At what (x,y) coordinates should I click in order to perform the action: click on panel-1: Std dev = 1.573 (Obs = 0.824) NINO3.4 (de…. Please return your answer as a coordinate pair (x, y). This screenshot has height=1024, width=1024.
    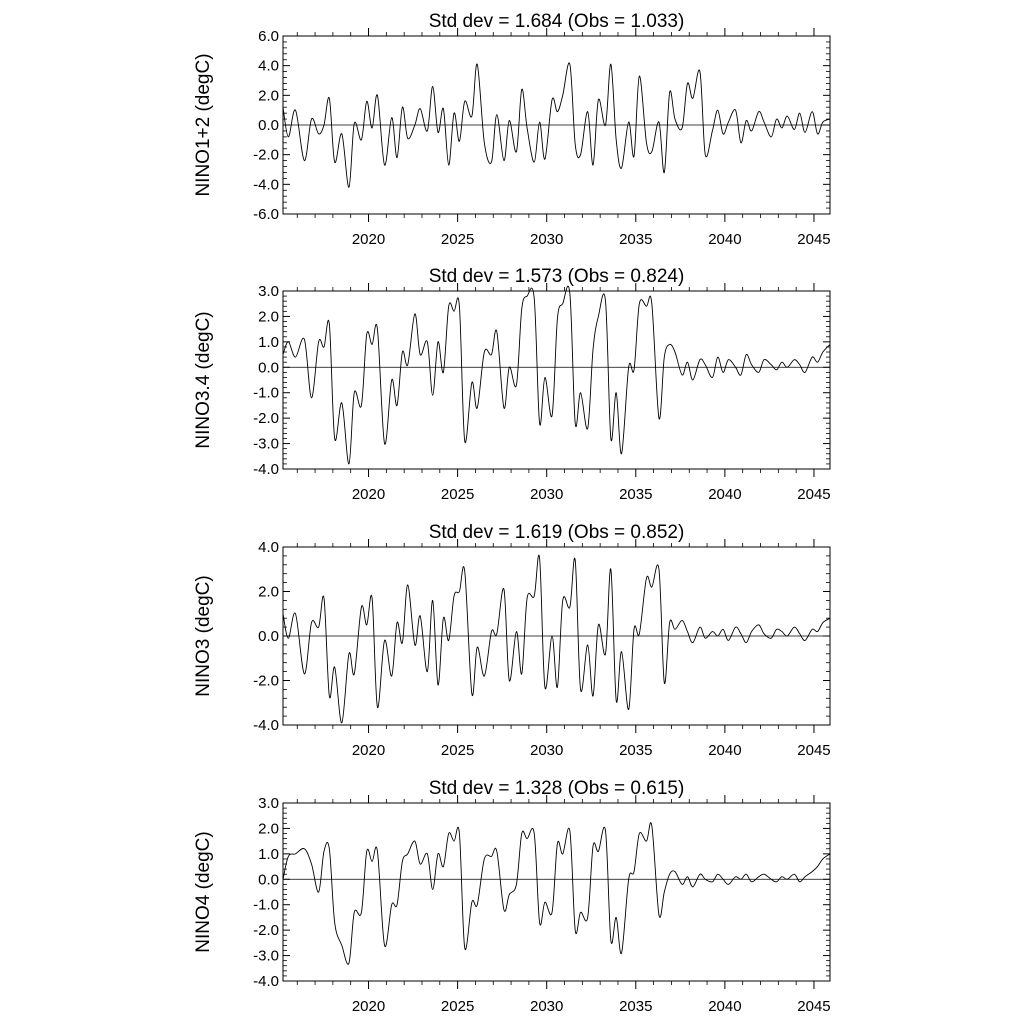
    Looking at the image, I should click on (512, 384).